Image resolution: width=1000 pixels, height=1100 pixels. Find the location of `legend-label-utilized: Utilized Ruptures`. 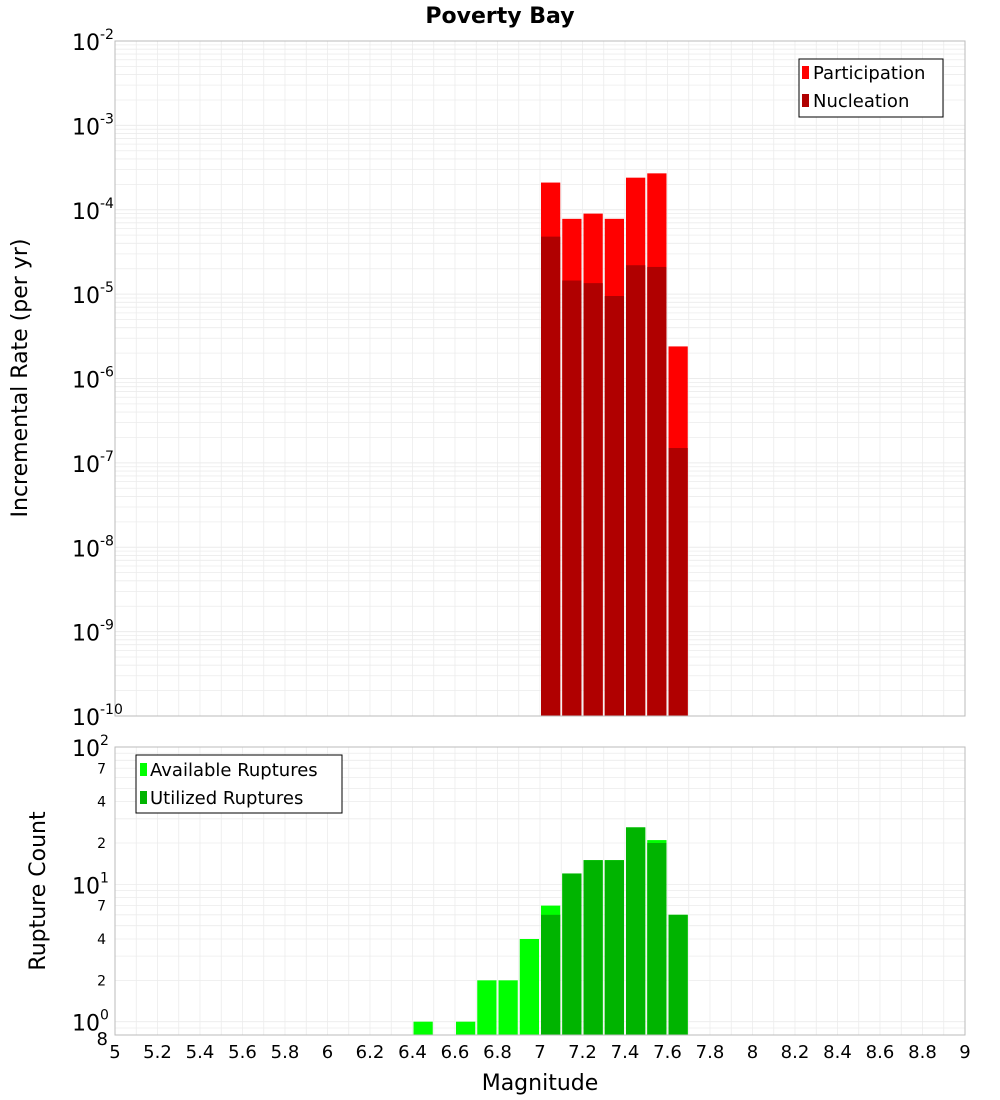

legend-label-utilized: Utilized Ruptures is located at coordinates (226, 798).